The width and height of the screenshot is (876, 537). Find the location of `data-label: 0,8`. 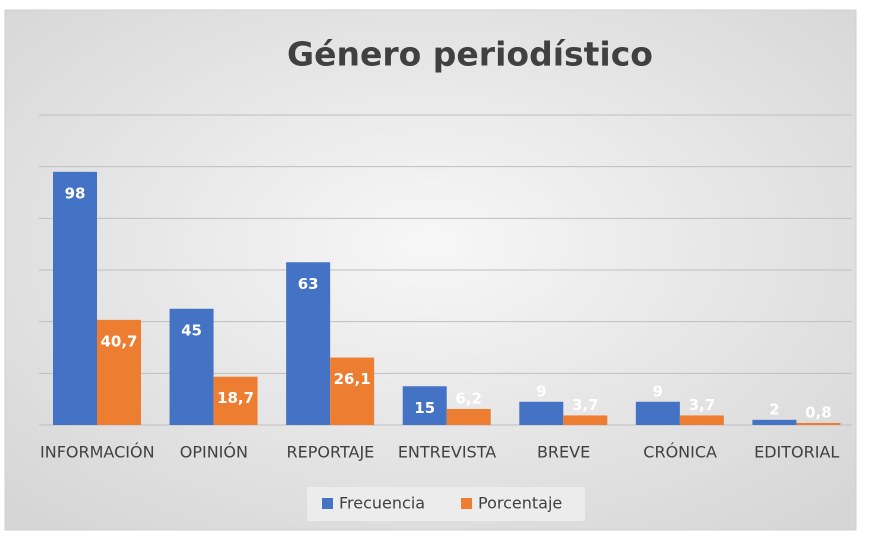

data-label: 0,8 is located at coordinates (818, 412).